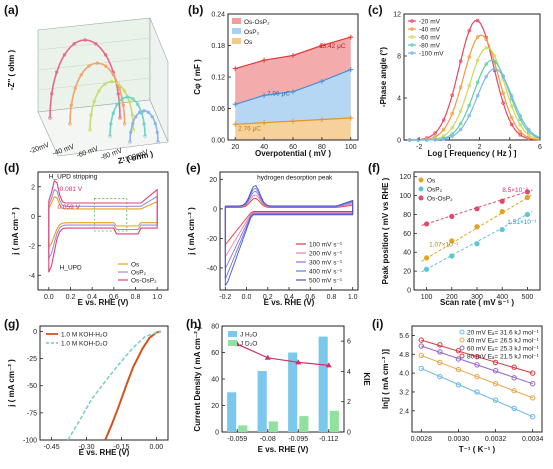  What do you see at coordinates (11, 10) in the screenshot?
I see `panel-label: (a)` at bounding box center [11, 10].